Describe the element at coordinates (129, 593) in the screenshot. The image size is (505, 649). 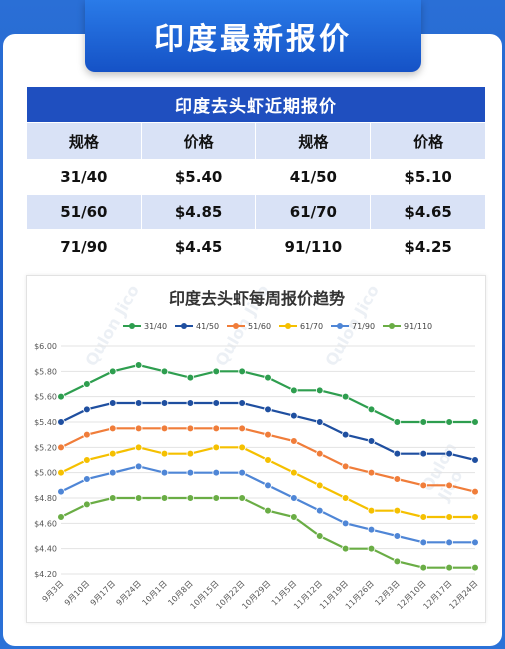
I see `x-tick-label: 9月24日` at that location.